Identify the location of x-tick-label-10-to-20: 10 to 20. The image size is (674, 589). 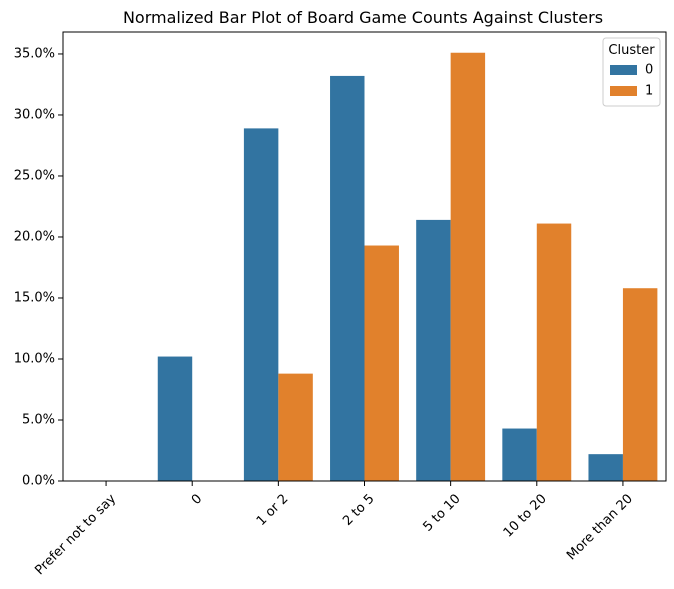
(525, 515).